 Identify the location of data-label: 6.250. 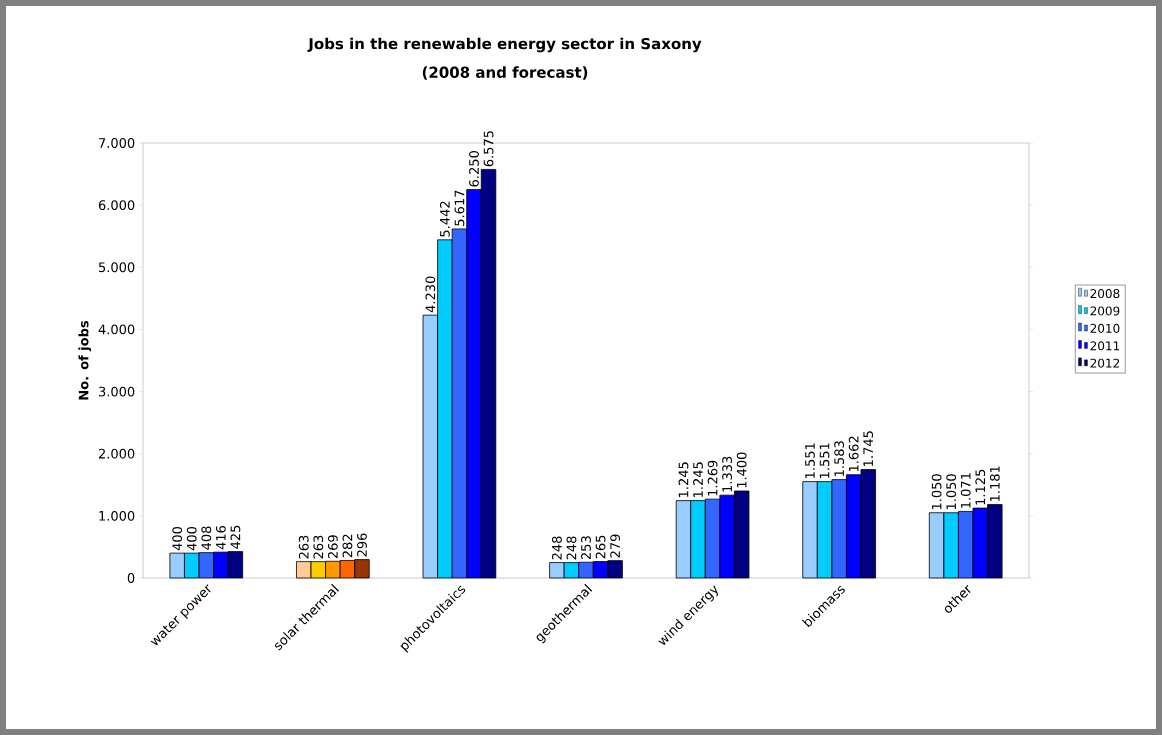
(474, 169).